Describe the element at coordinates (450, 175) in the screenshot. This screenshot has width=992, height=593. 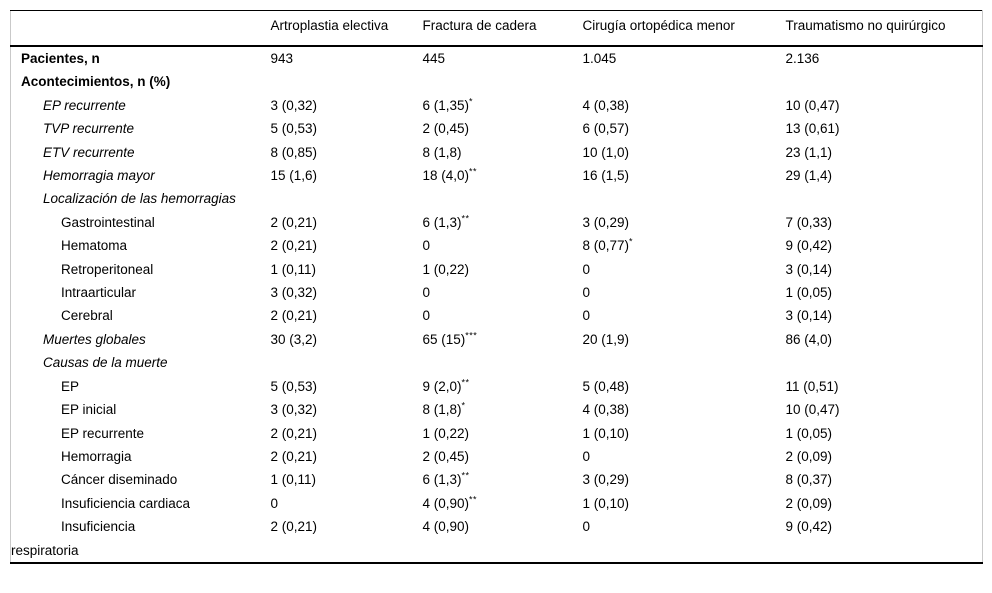
I see `value-cell: 18 (4,0)**` at that location.